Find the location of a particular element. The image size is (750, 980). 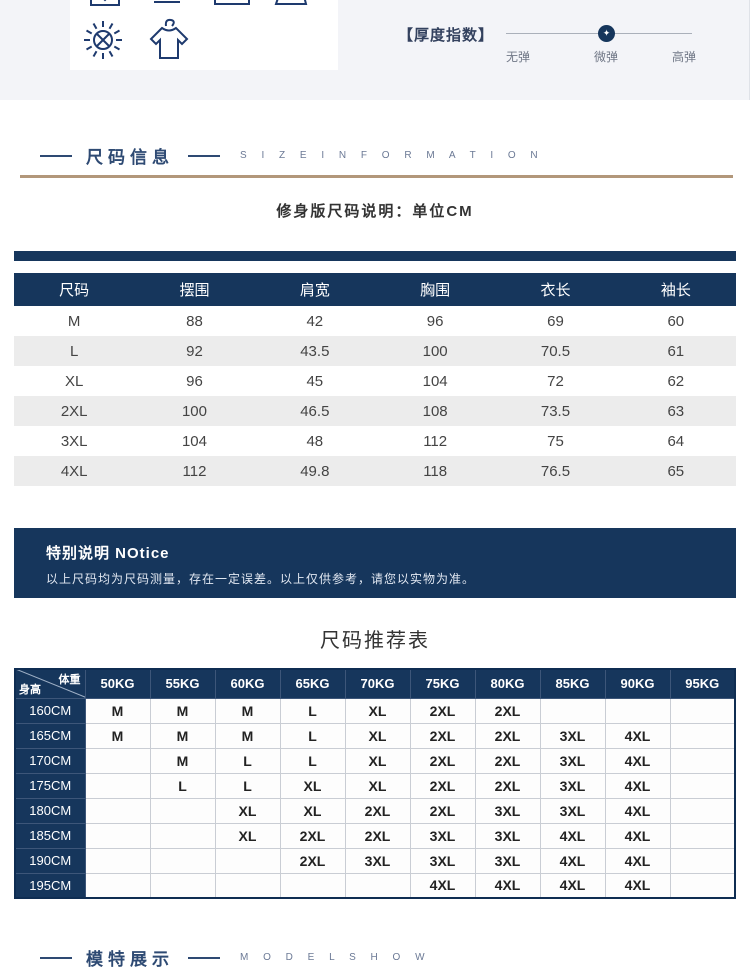

thickness-option-none: 无弹 is located at coordinates (518, 57).